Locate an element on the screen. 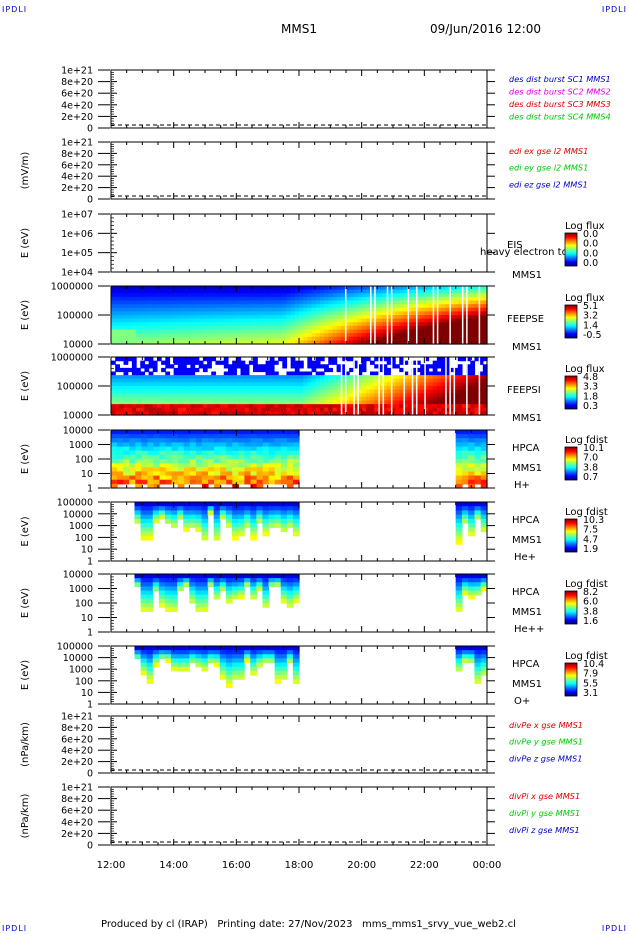 This screenshot has width=630, height=934. spectrogram-hpca_he2 is located at coordinates (311, 593).